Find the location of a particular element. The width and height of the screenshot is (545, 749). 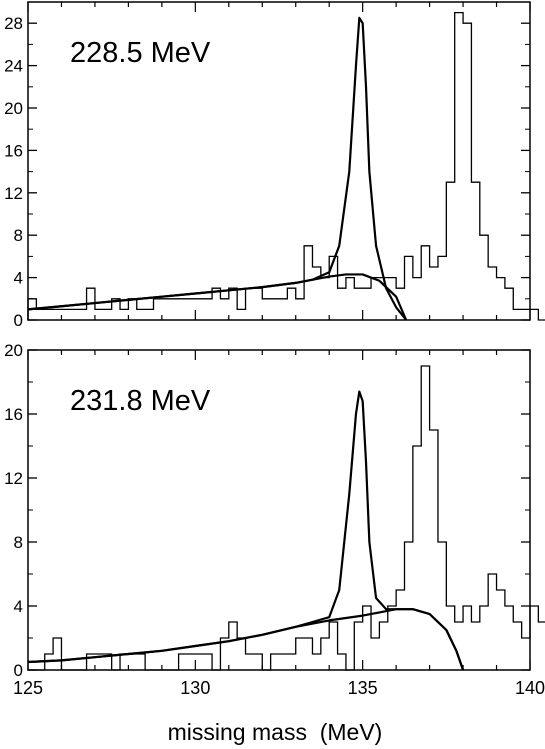

panel-annotation: 228.5 MeV is located at coordinates (140, 53).